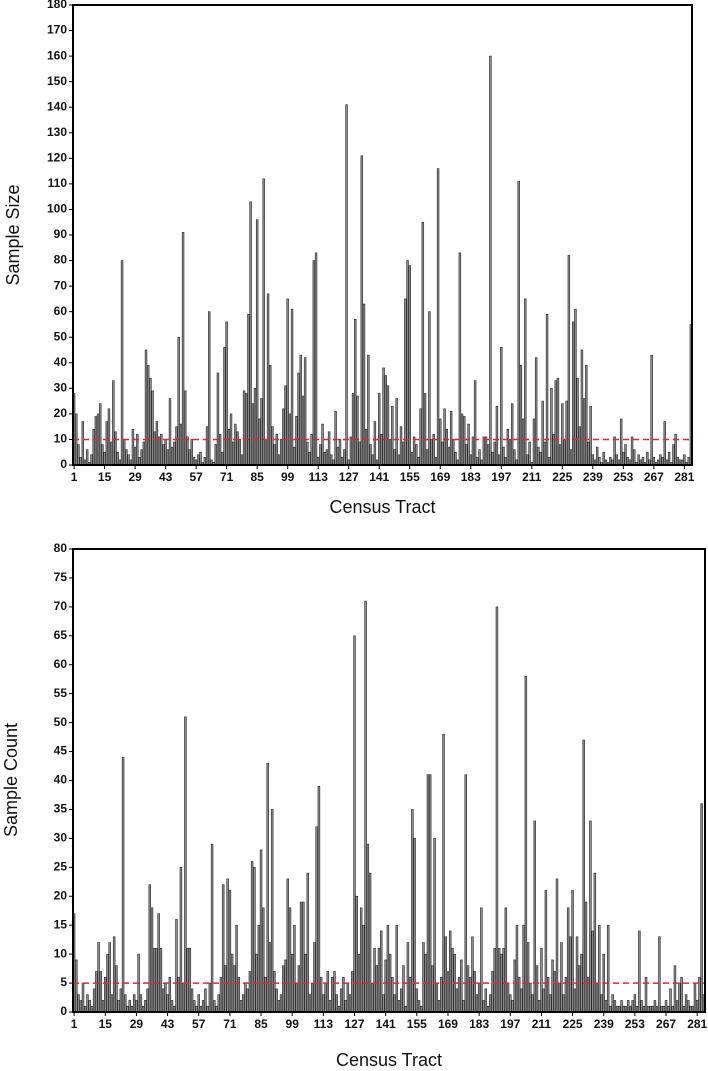 This screenshot has width=708, height=1071. Describe the element at coordinates (227, 477) in the screenshot. I see `x-tick-label: 71` at that location.